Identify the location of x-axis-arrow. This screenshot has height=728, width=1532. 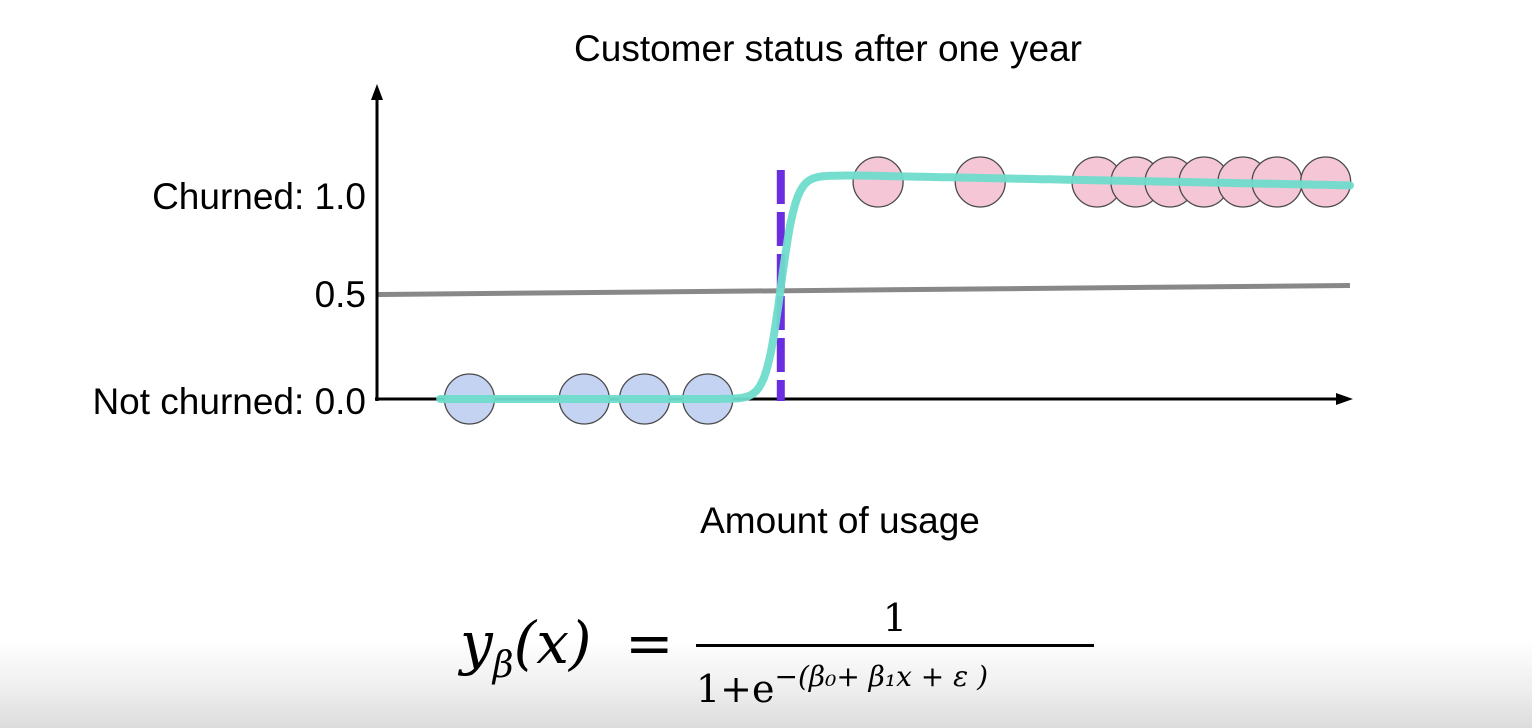
(1344, 399).